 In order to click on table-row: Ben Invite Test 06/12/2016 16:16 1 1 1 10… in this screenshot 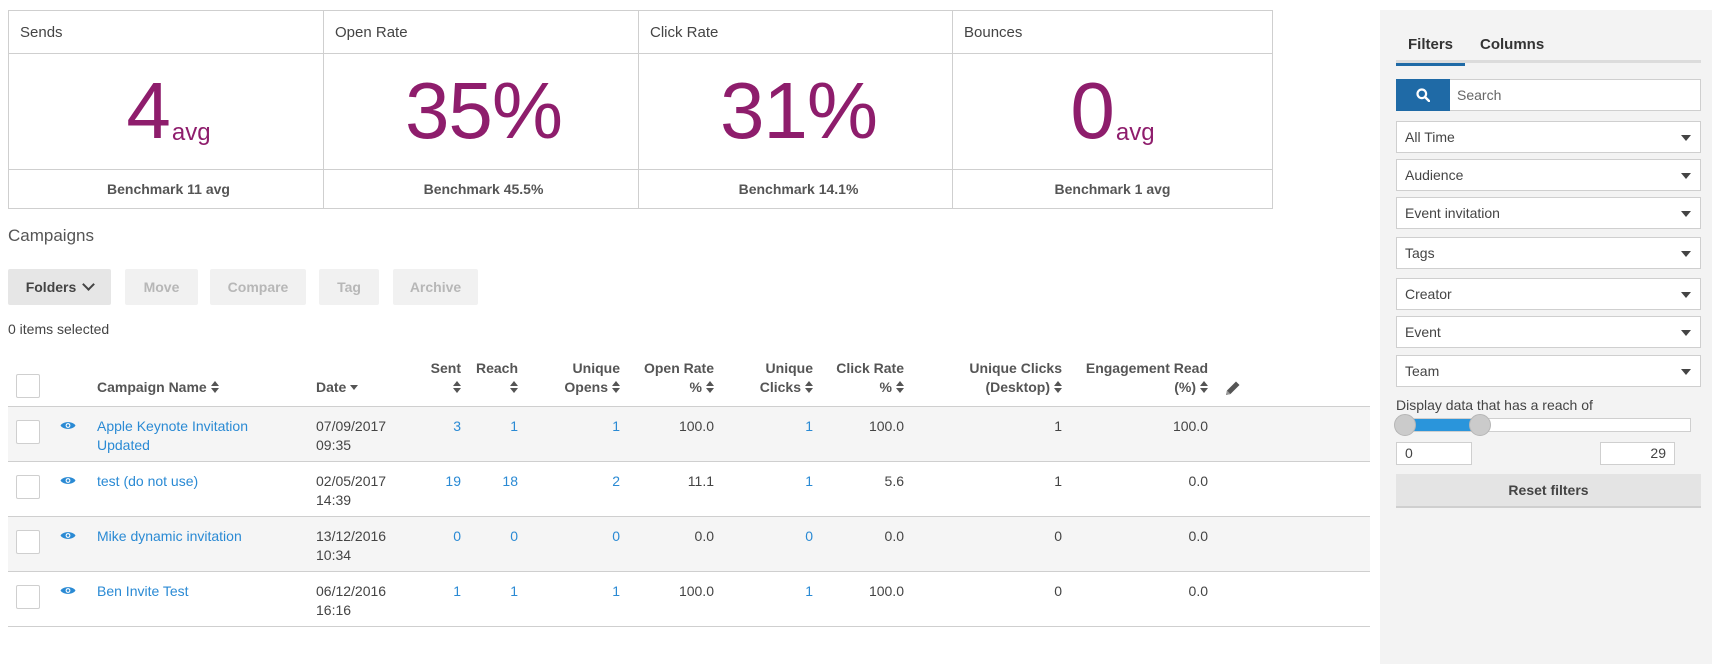, I will do `click(689, 599)`.